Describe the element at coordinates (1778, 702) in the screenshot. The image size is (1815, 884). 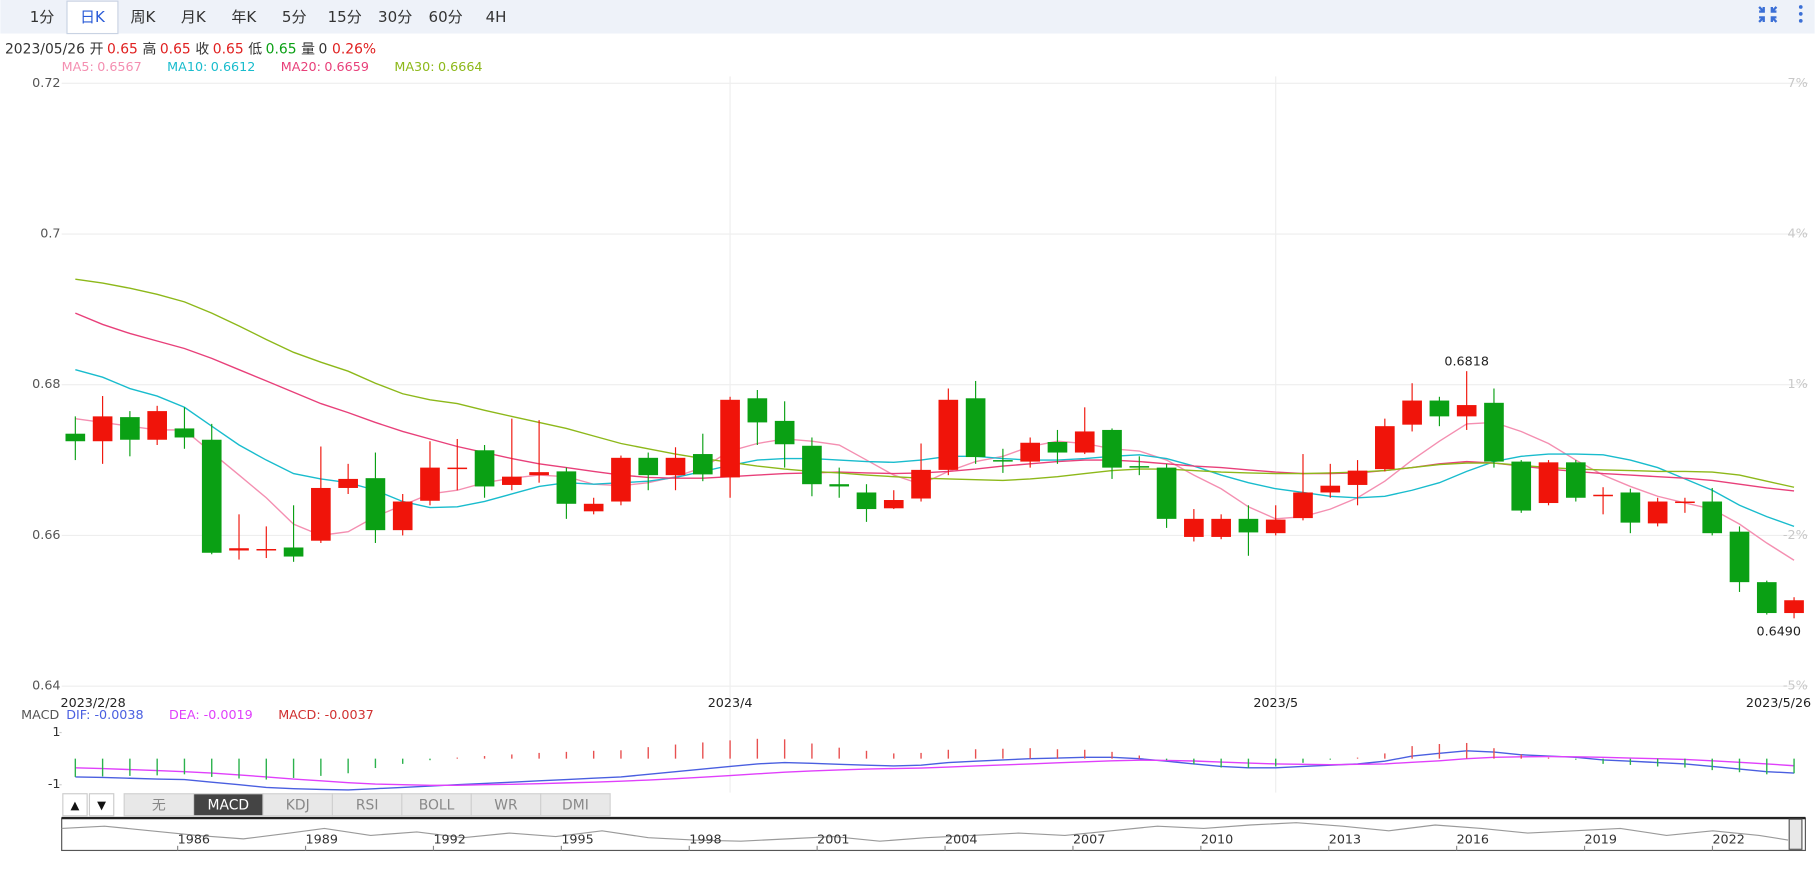
I see `x-tick-label: 2023/5/26` at that location.